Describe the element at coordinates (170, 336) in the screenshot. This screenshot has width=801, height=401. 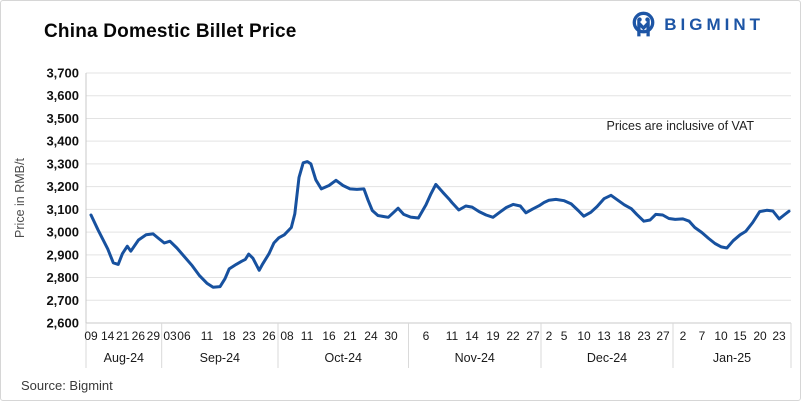
I see `x-tick-label: 03` at that location.